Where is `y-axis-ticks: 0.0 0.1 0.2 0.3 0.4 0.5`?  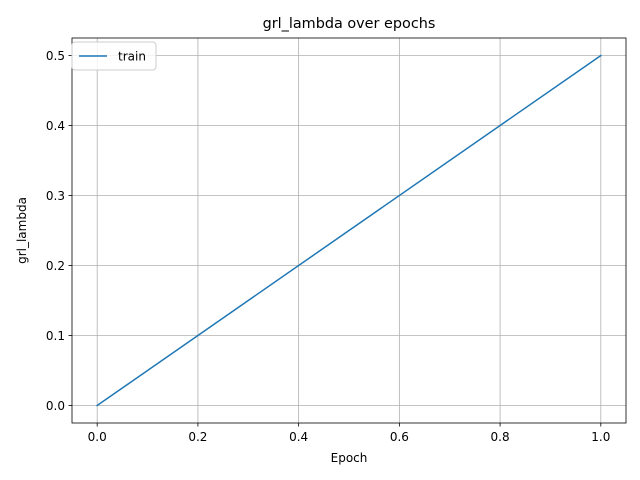
y-axis-ticks: 0.0 0.1 0.2 0.3 0.4 0.5 is located at coordinates (59, 231).